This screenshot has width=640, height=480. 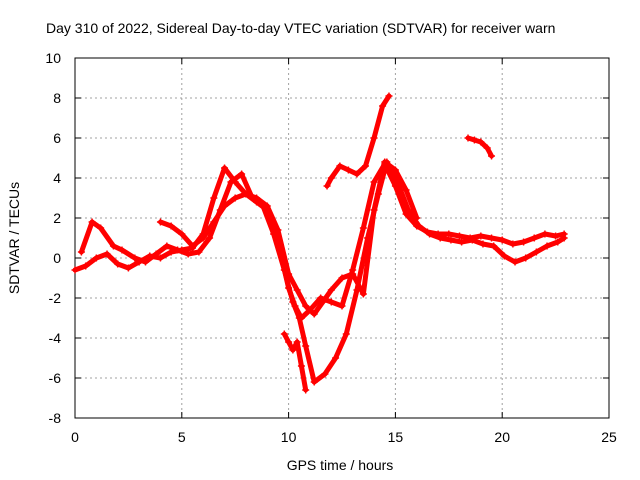 What do you see at coordinates (609, 437) in the screenshot?
I see `x-tick-label: 25` at bounding box center [609, 437].